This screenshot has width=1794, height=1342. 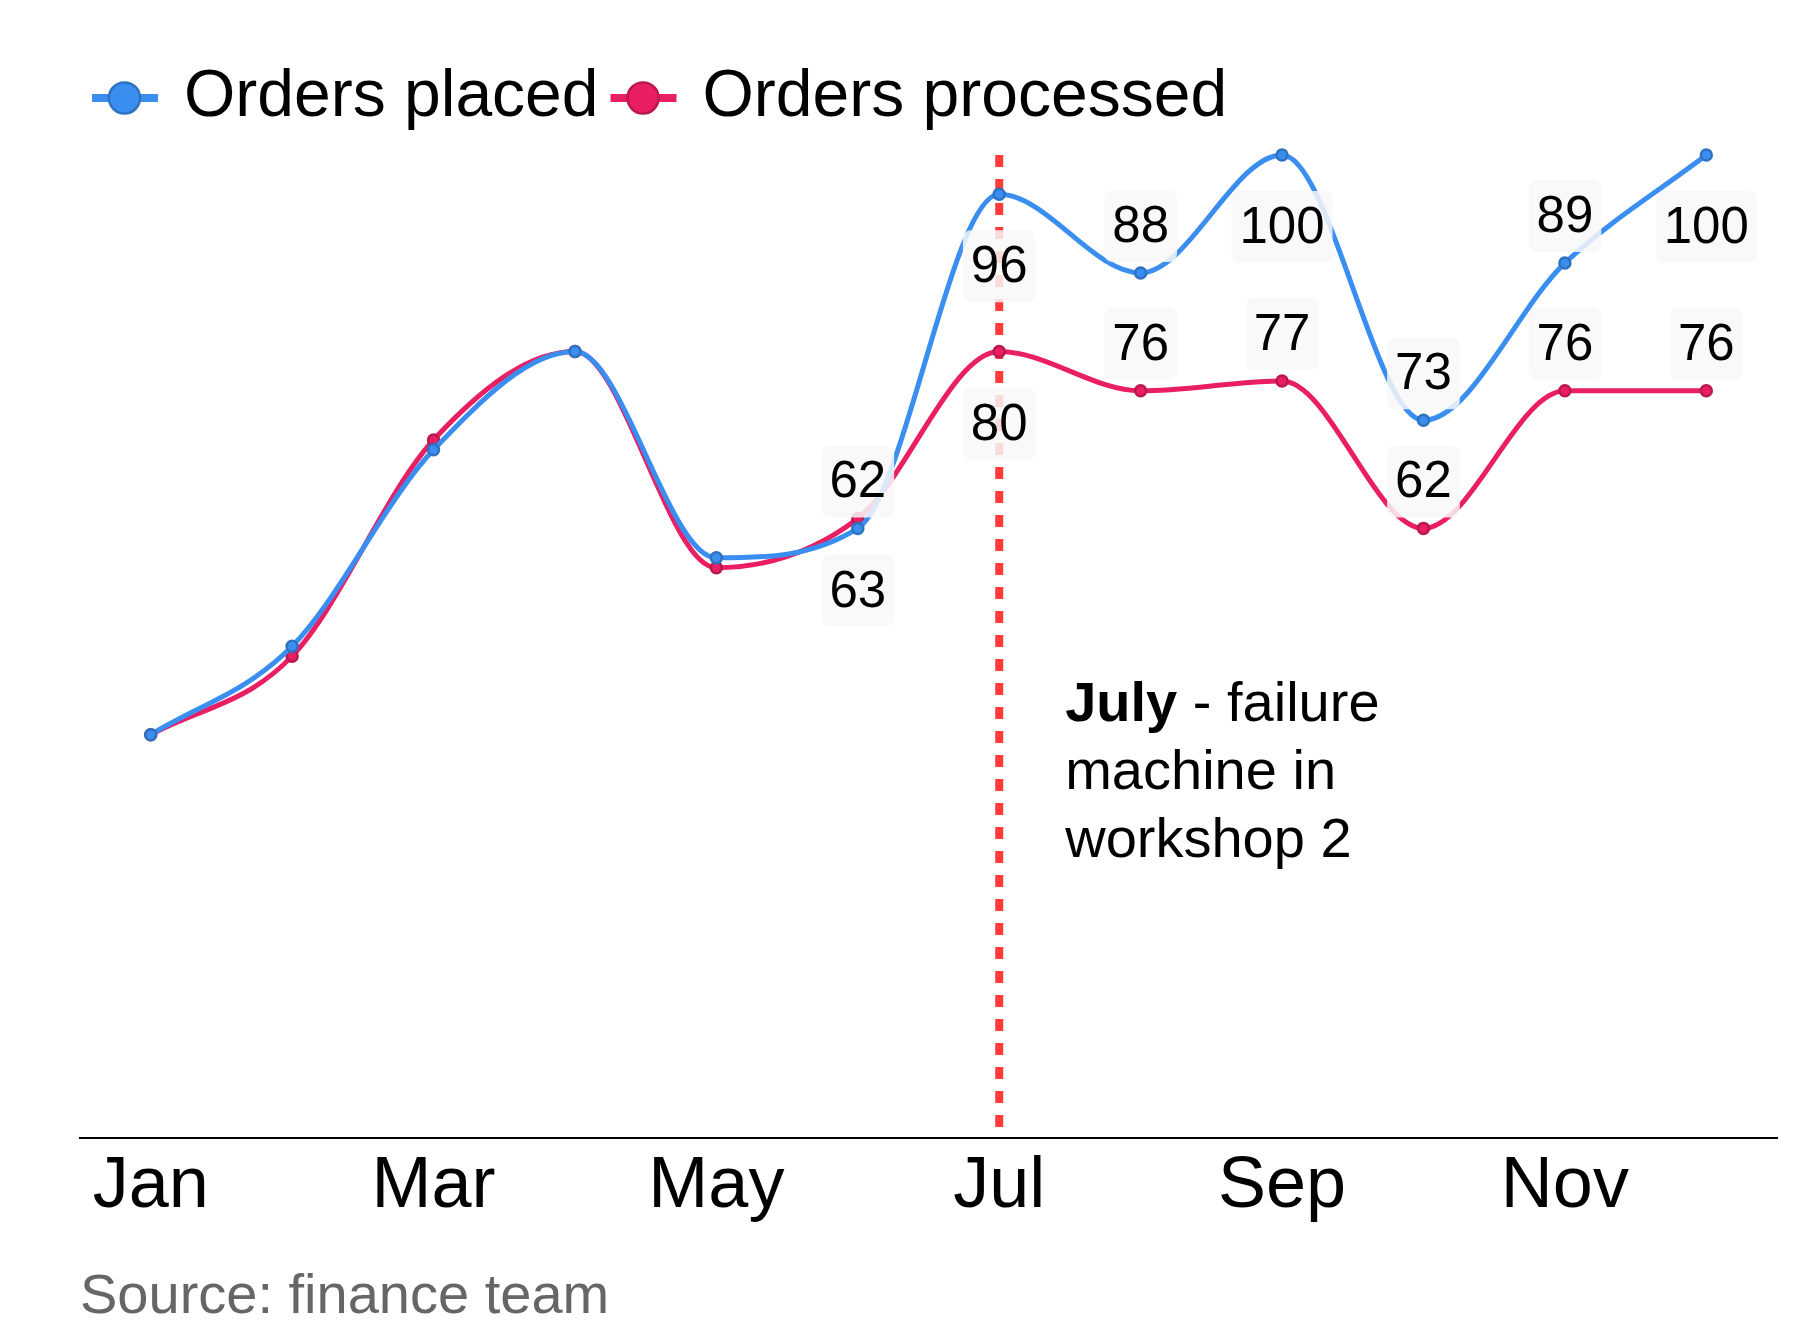 What do you see at coordinates (965, 93) in the screenshot?
I see `legend-label: Orders processed` at bounding box center [965, 93].